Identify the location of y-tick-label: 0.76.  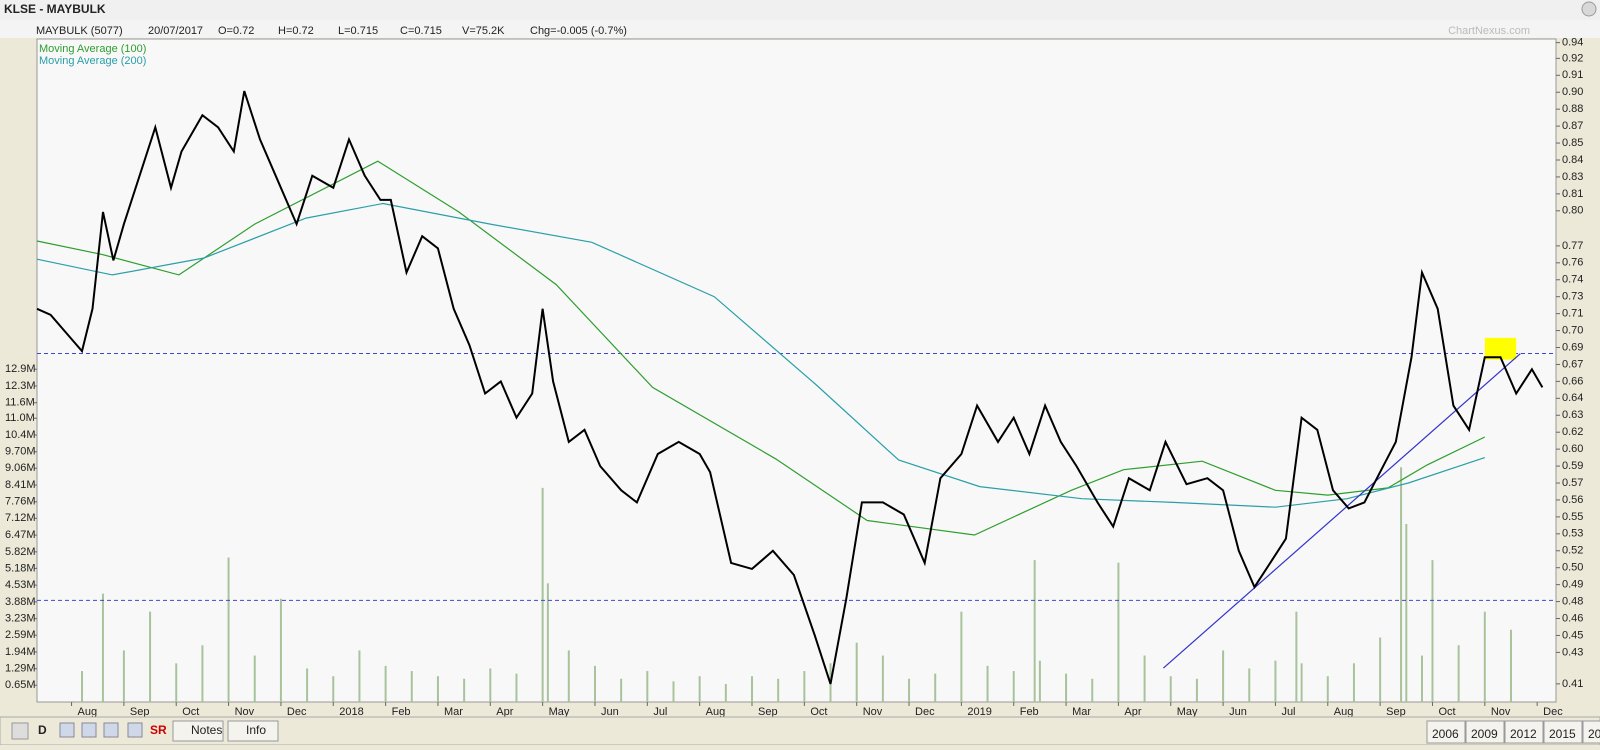
(1572, 263).